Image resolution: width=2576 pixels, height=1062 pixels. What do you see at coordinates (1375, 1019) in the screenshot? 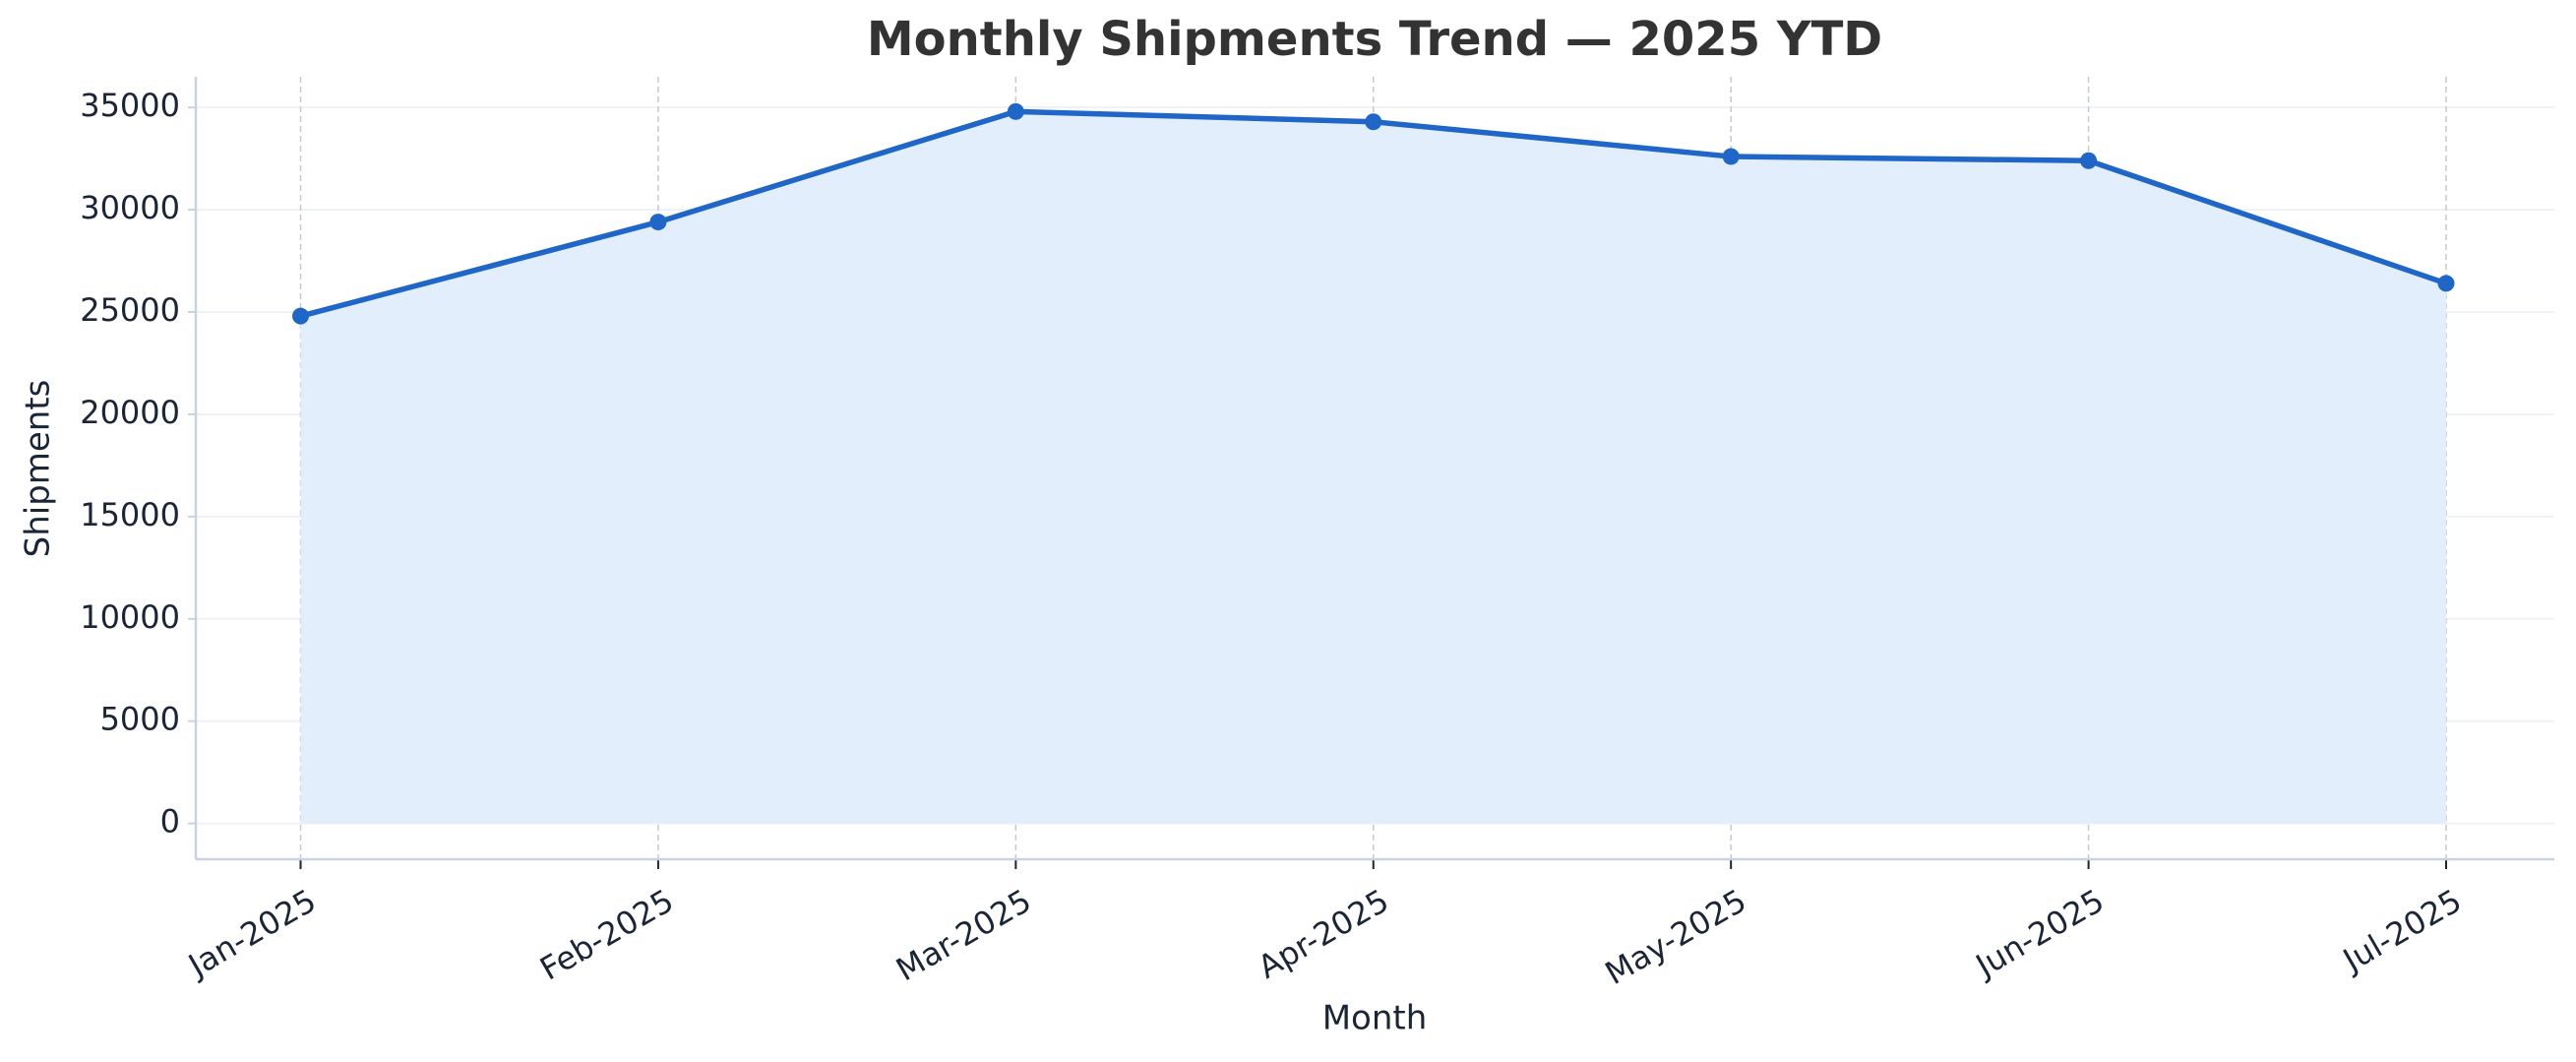
I see `x-axis-label: Month` at bounding box center [1375, 1019].